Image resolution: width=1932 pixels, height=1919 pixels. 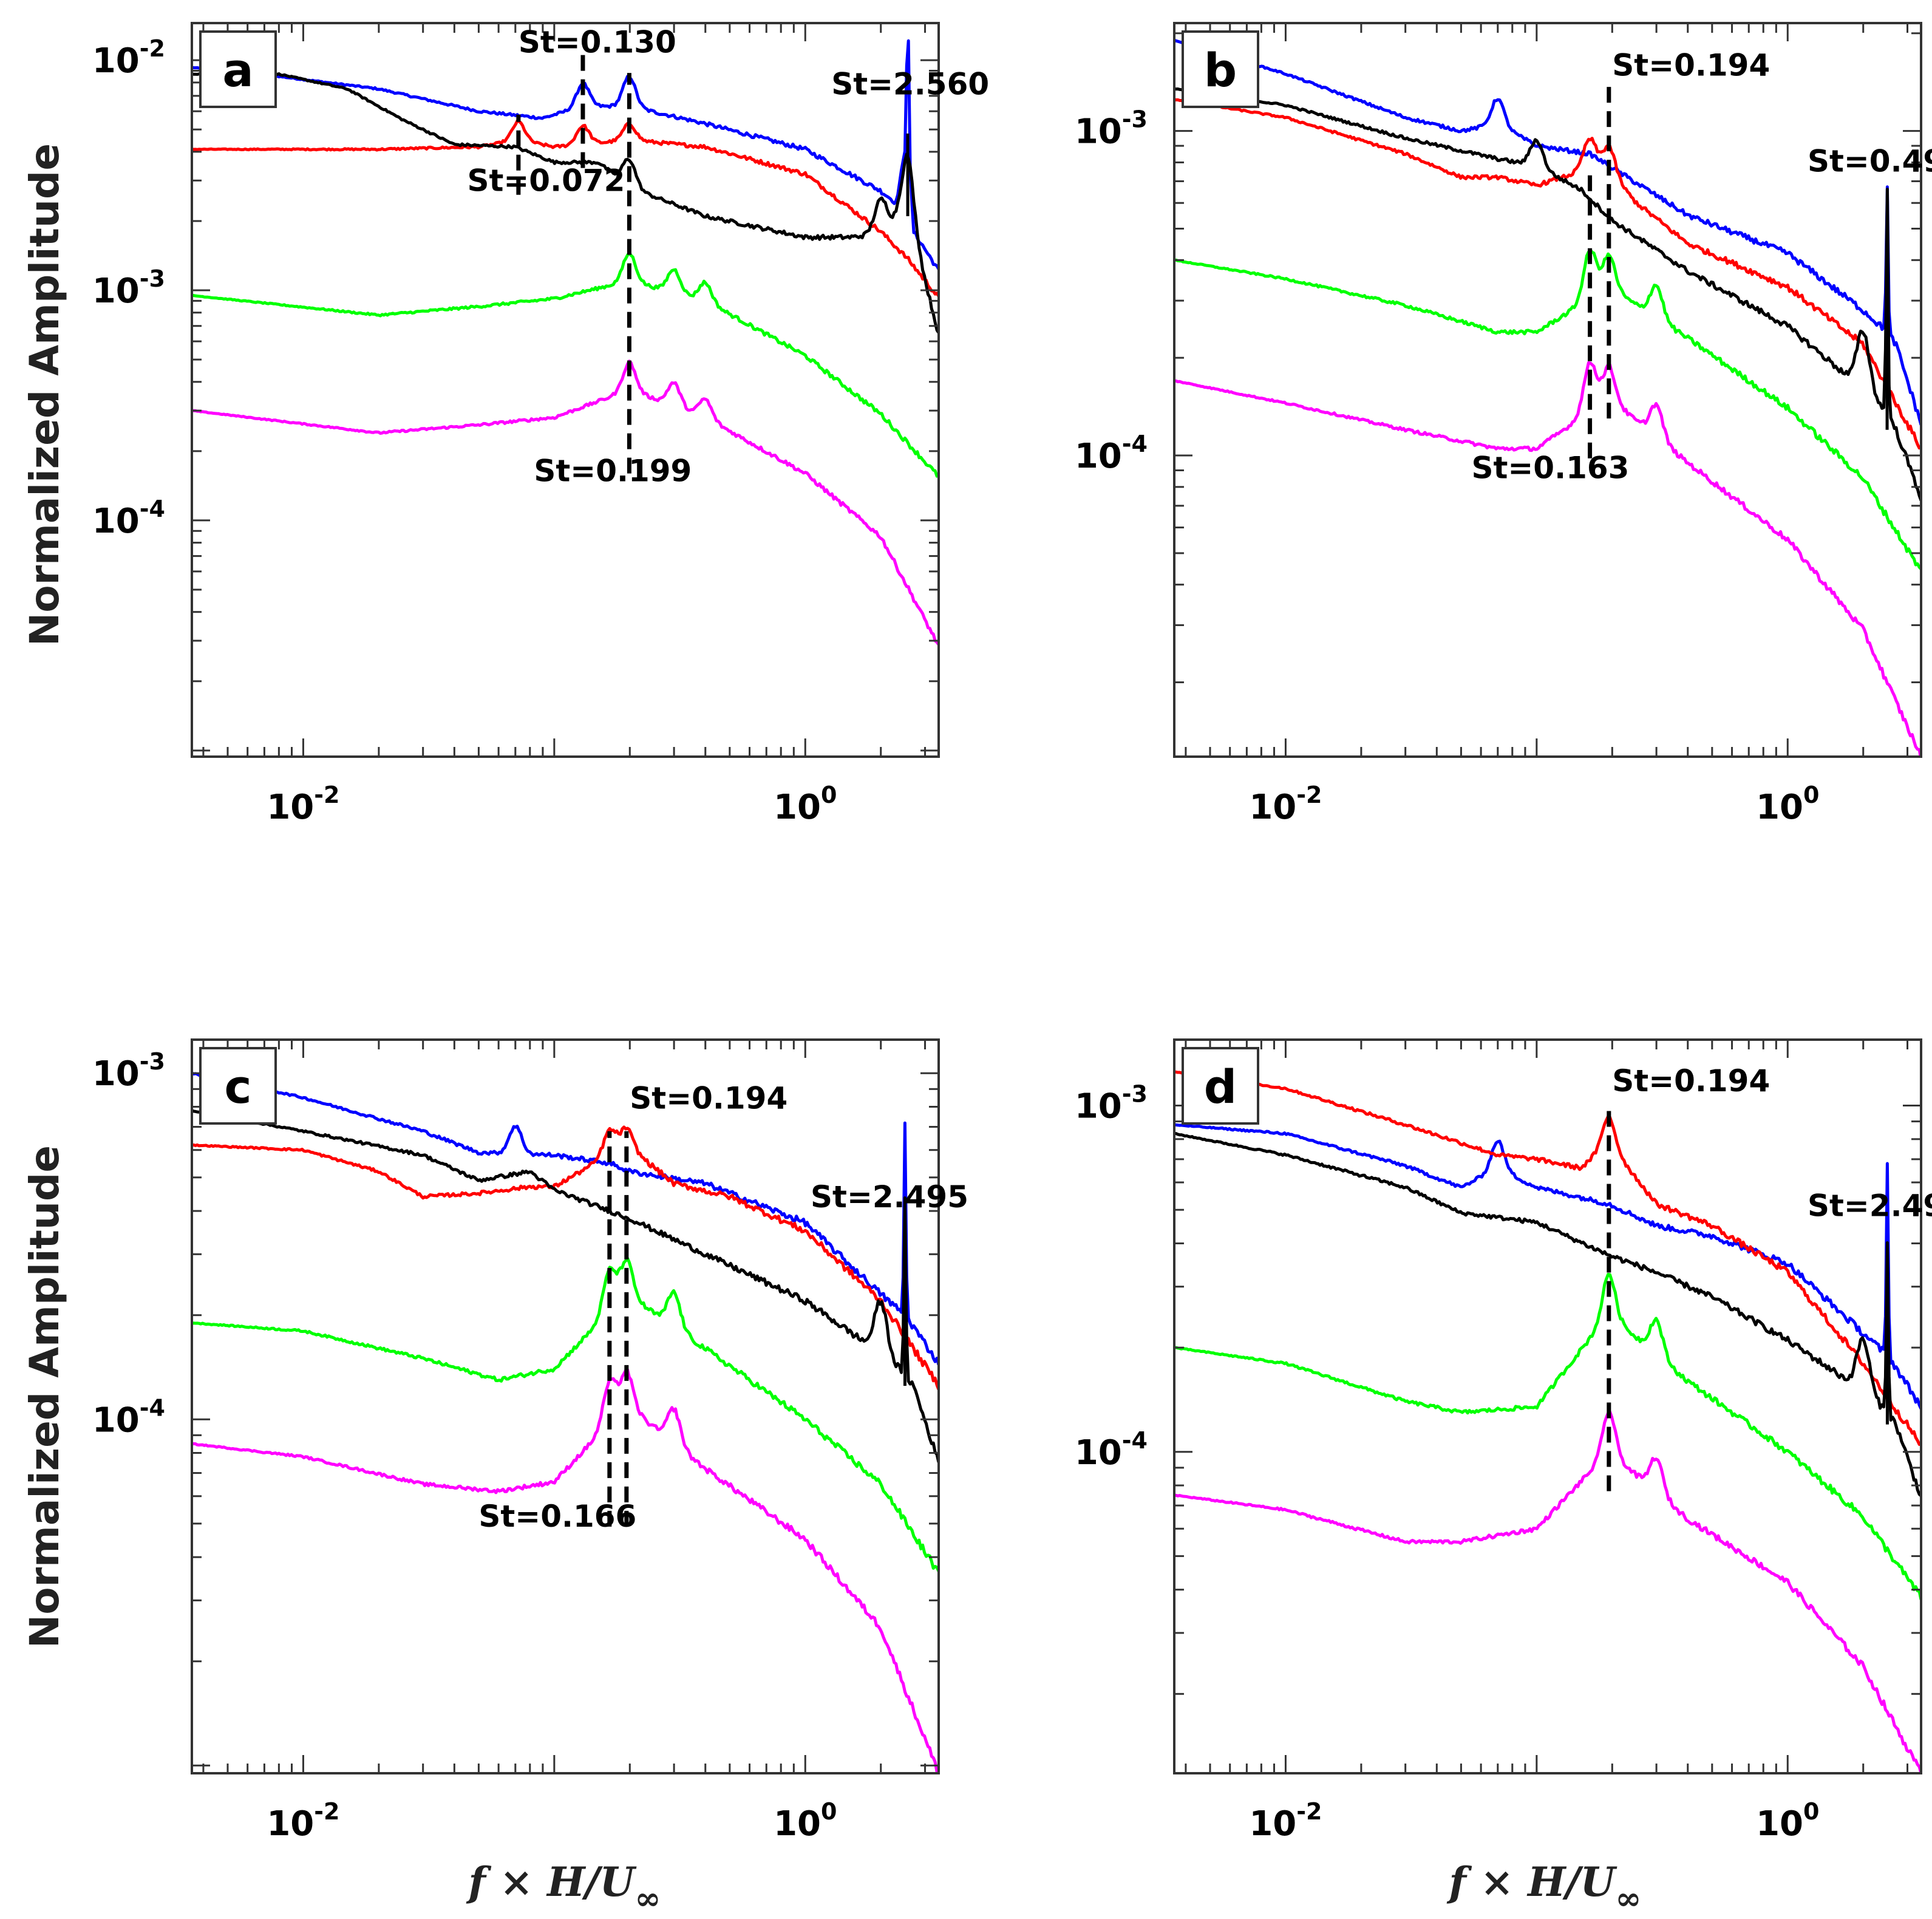 I want to click on series-magenta-line-d, so click(x=1547, y=1592).